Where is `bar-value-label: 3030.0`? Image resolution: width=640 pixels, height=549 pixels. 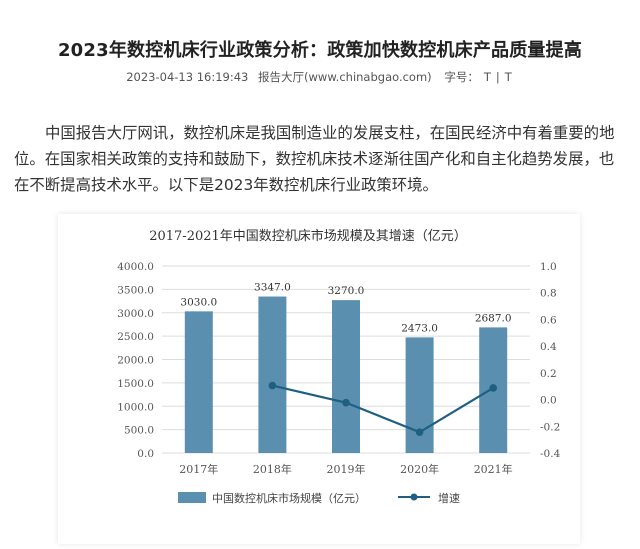 bar-value-label: 3030.0 is located at coordinates (198, 302).